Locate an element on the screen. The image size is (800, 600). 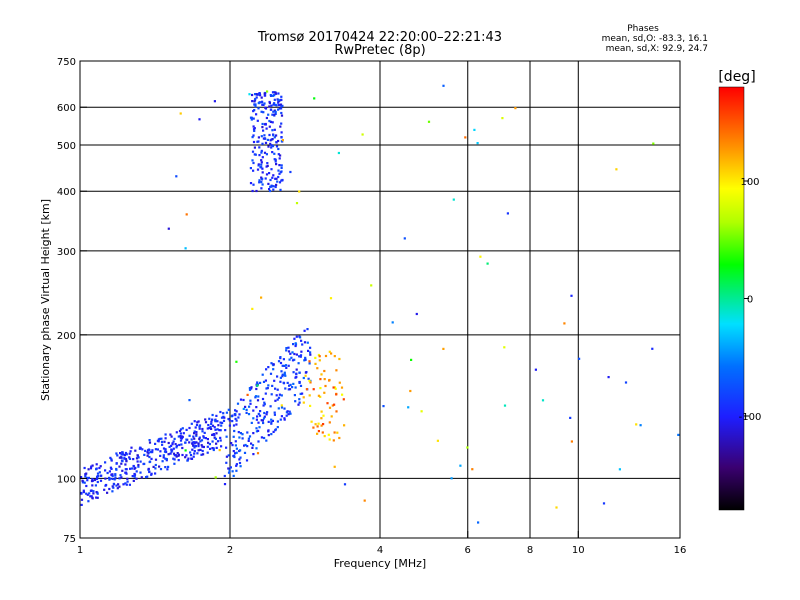
colorbar-tick-label: -100 is located at coordinates (750, 417).